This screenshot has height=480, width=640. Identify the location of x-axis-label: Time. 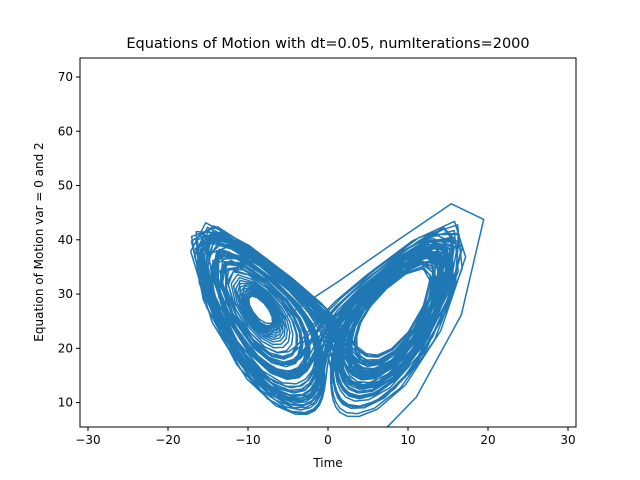
(327, 463).